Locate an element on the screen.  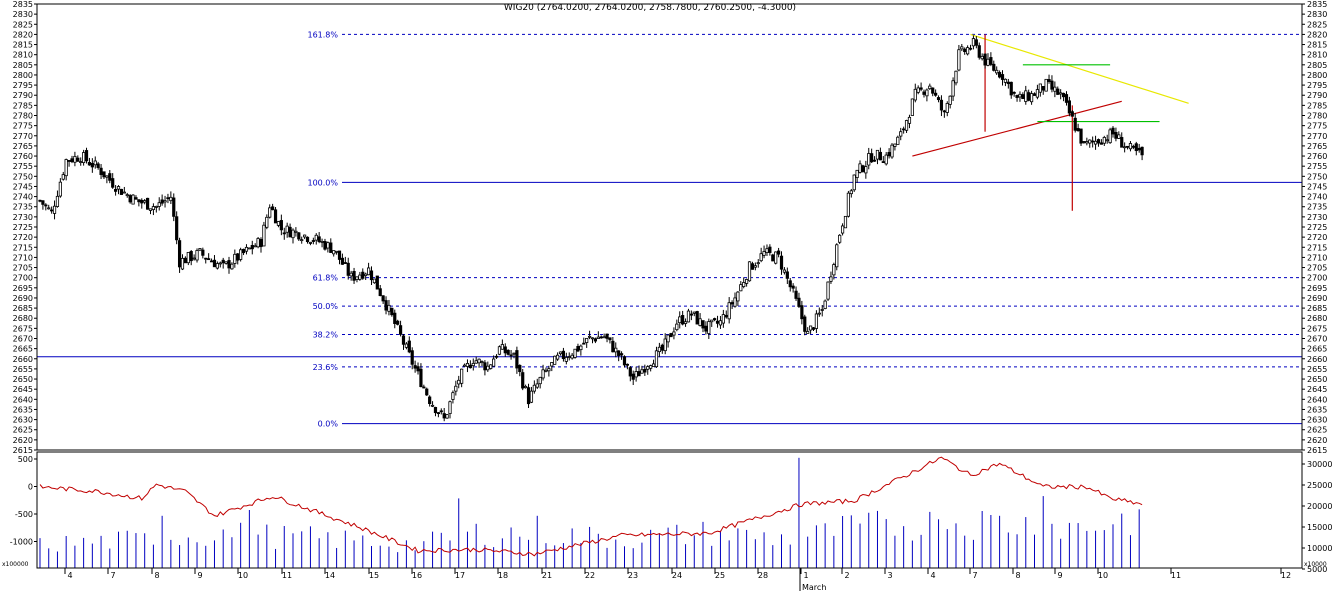
price-tick-label: 2710 is located at coordinates (23, 257).